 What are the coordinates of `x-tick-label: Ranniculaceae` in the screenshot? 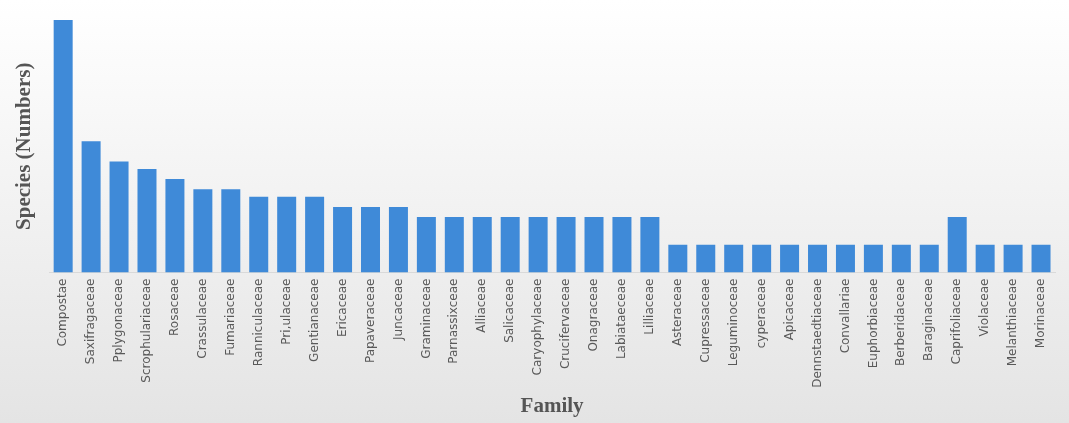 It's located at (257, 322).